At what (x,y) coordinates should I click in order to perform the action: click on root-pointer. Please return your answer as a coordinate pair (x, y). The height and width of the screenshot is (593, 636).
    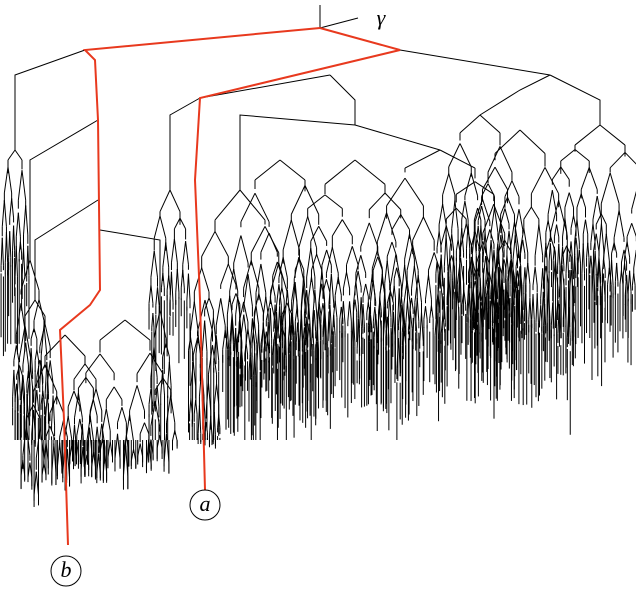
    Looking at the image, I should click on (339, 23).